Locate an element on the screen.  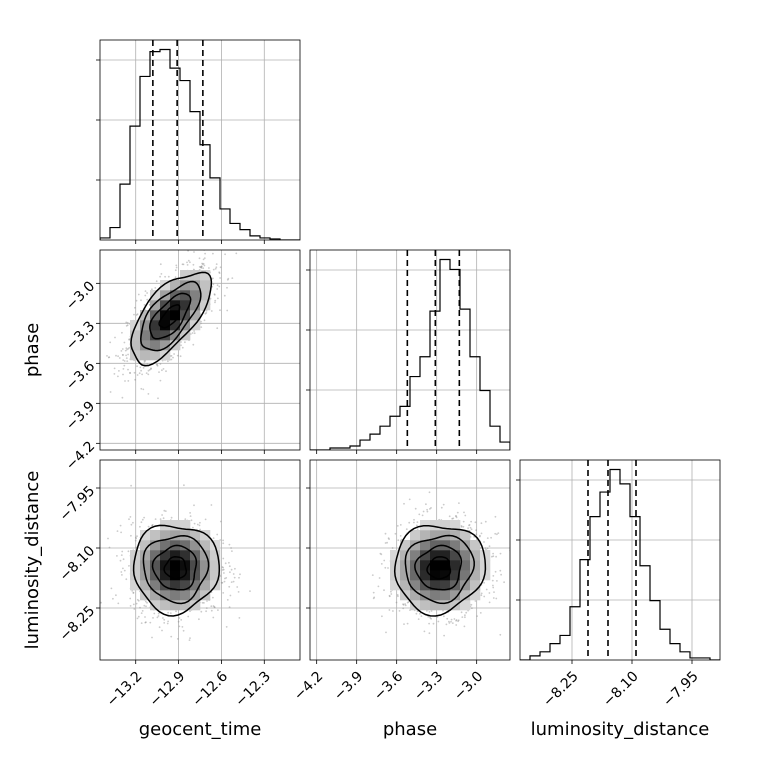
joint-geocent_time-luminosity_distance is located at coordinates (198, 561).